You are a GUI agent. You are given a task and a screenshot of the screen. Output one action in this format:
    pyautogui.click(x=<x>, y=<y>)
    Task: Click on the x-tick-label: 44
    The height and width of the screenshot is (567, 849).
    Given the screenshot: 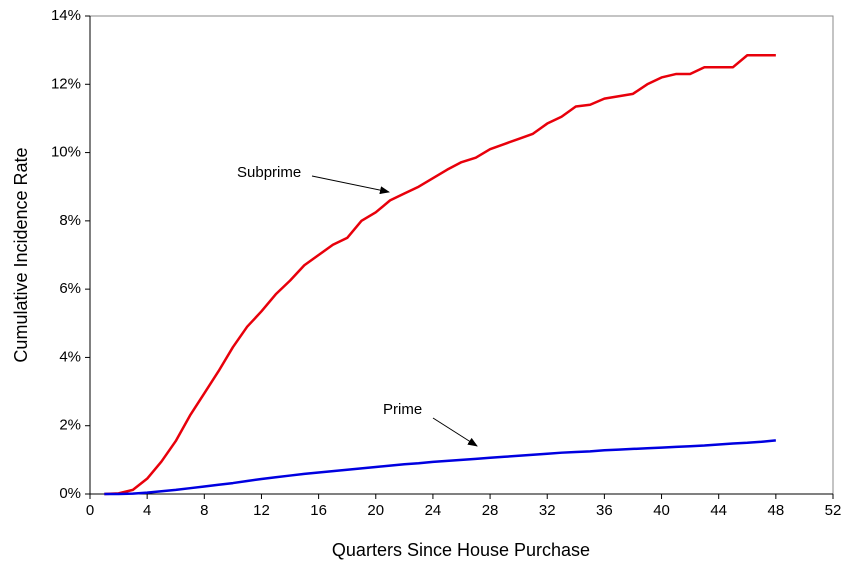 What is the action you would take?
    pyautogui.click(x=718, y=510)
    